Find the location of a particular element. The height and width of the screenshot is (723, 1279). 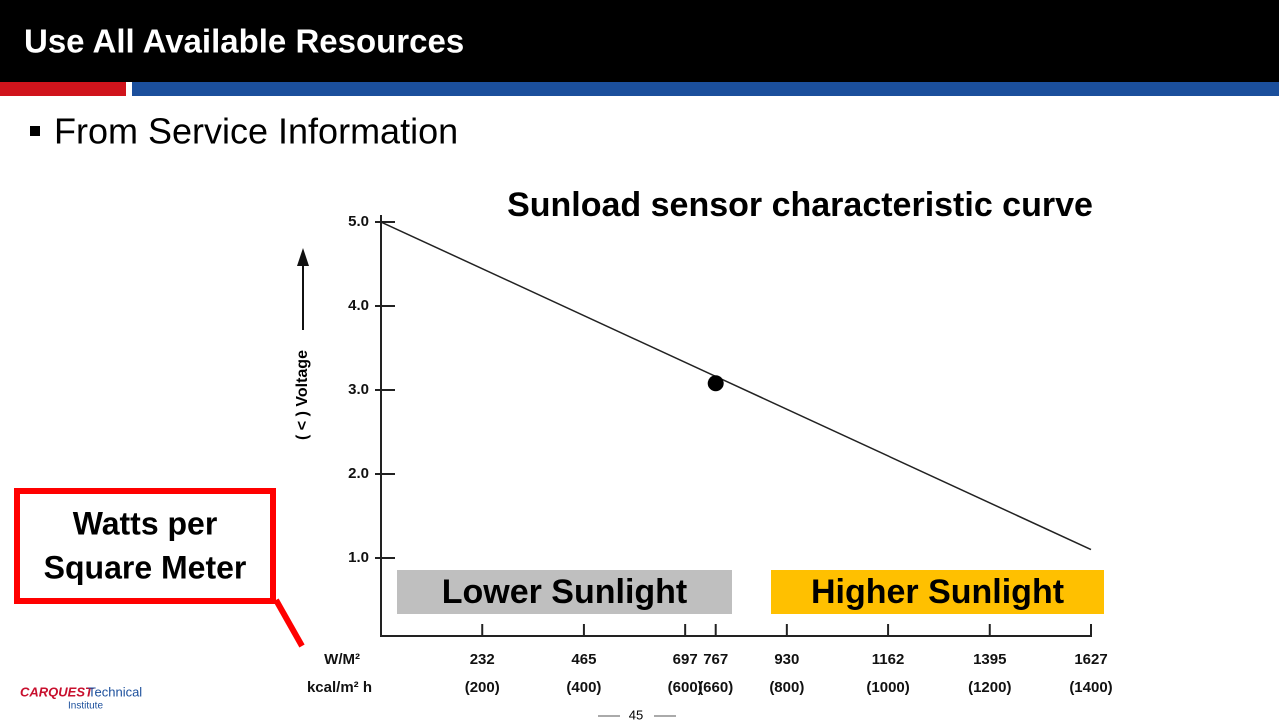

bullet-marker is located at coordinates (35, 131).